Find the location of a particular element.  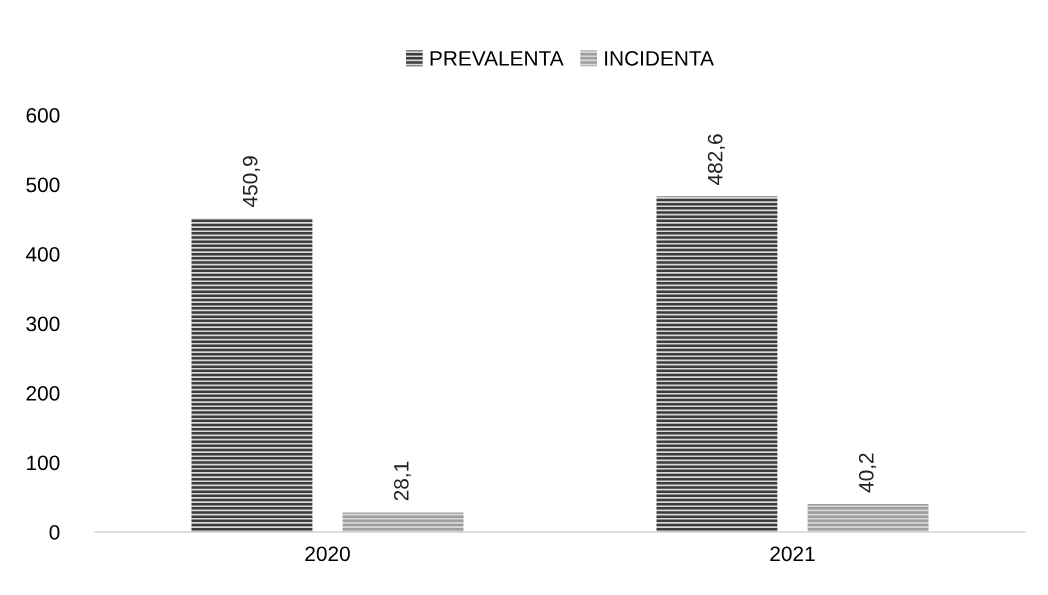

y-tick-label: 400 is located at coordinates (43, 254).